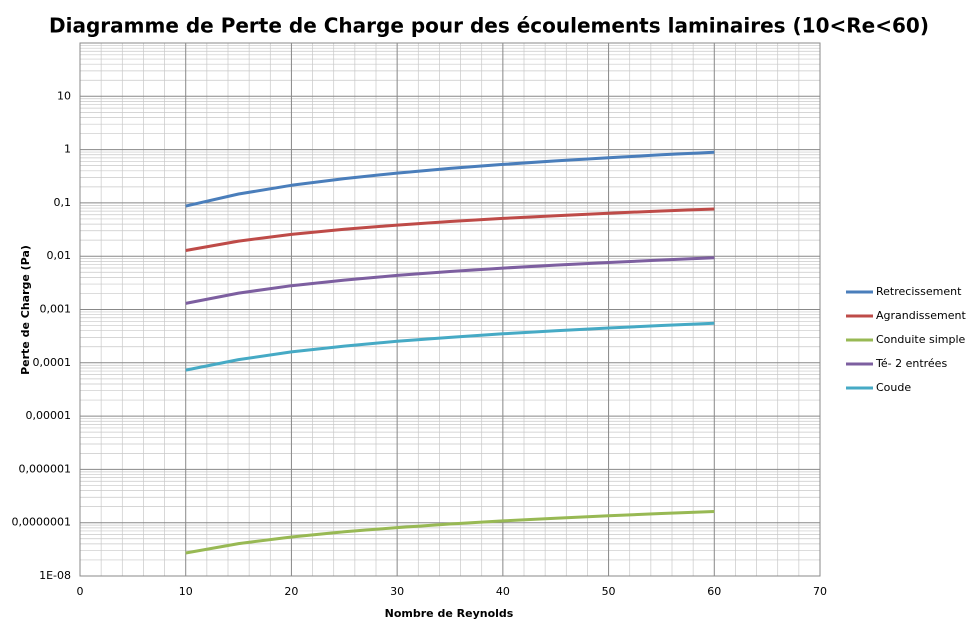  What do you see at coordinates (52, 362) in the screenshot?
I see `y-tick-label: 0,0001` at bounding box center [52, 362].